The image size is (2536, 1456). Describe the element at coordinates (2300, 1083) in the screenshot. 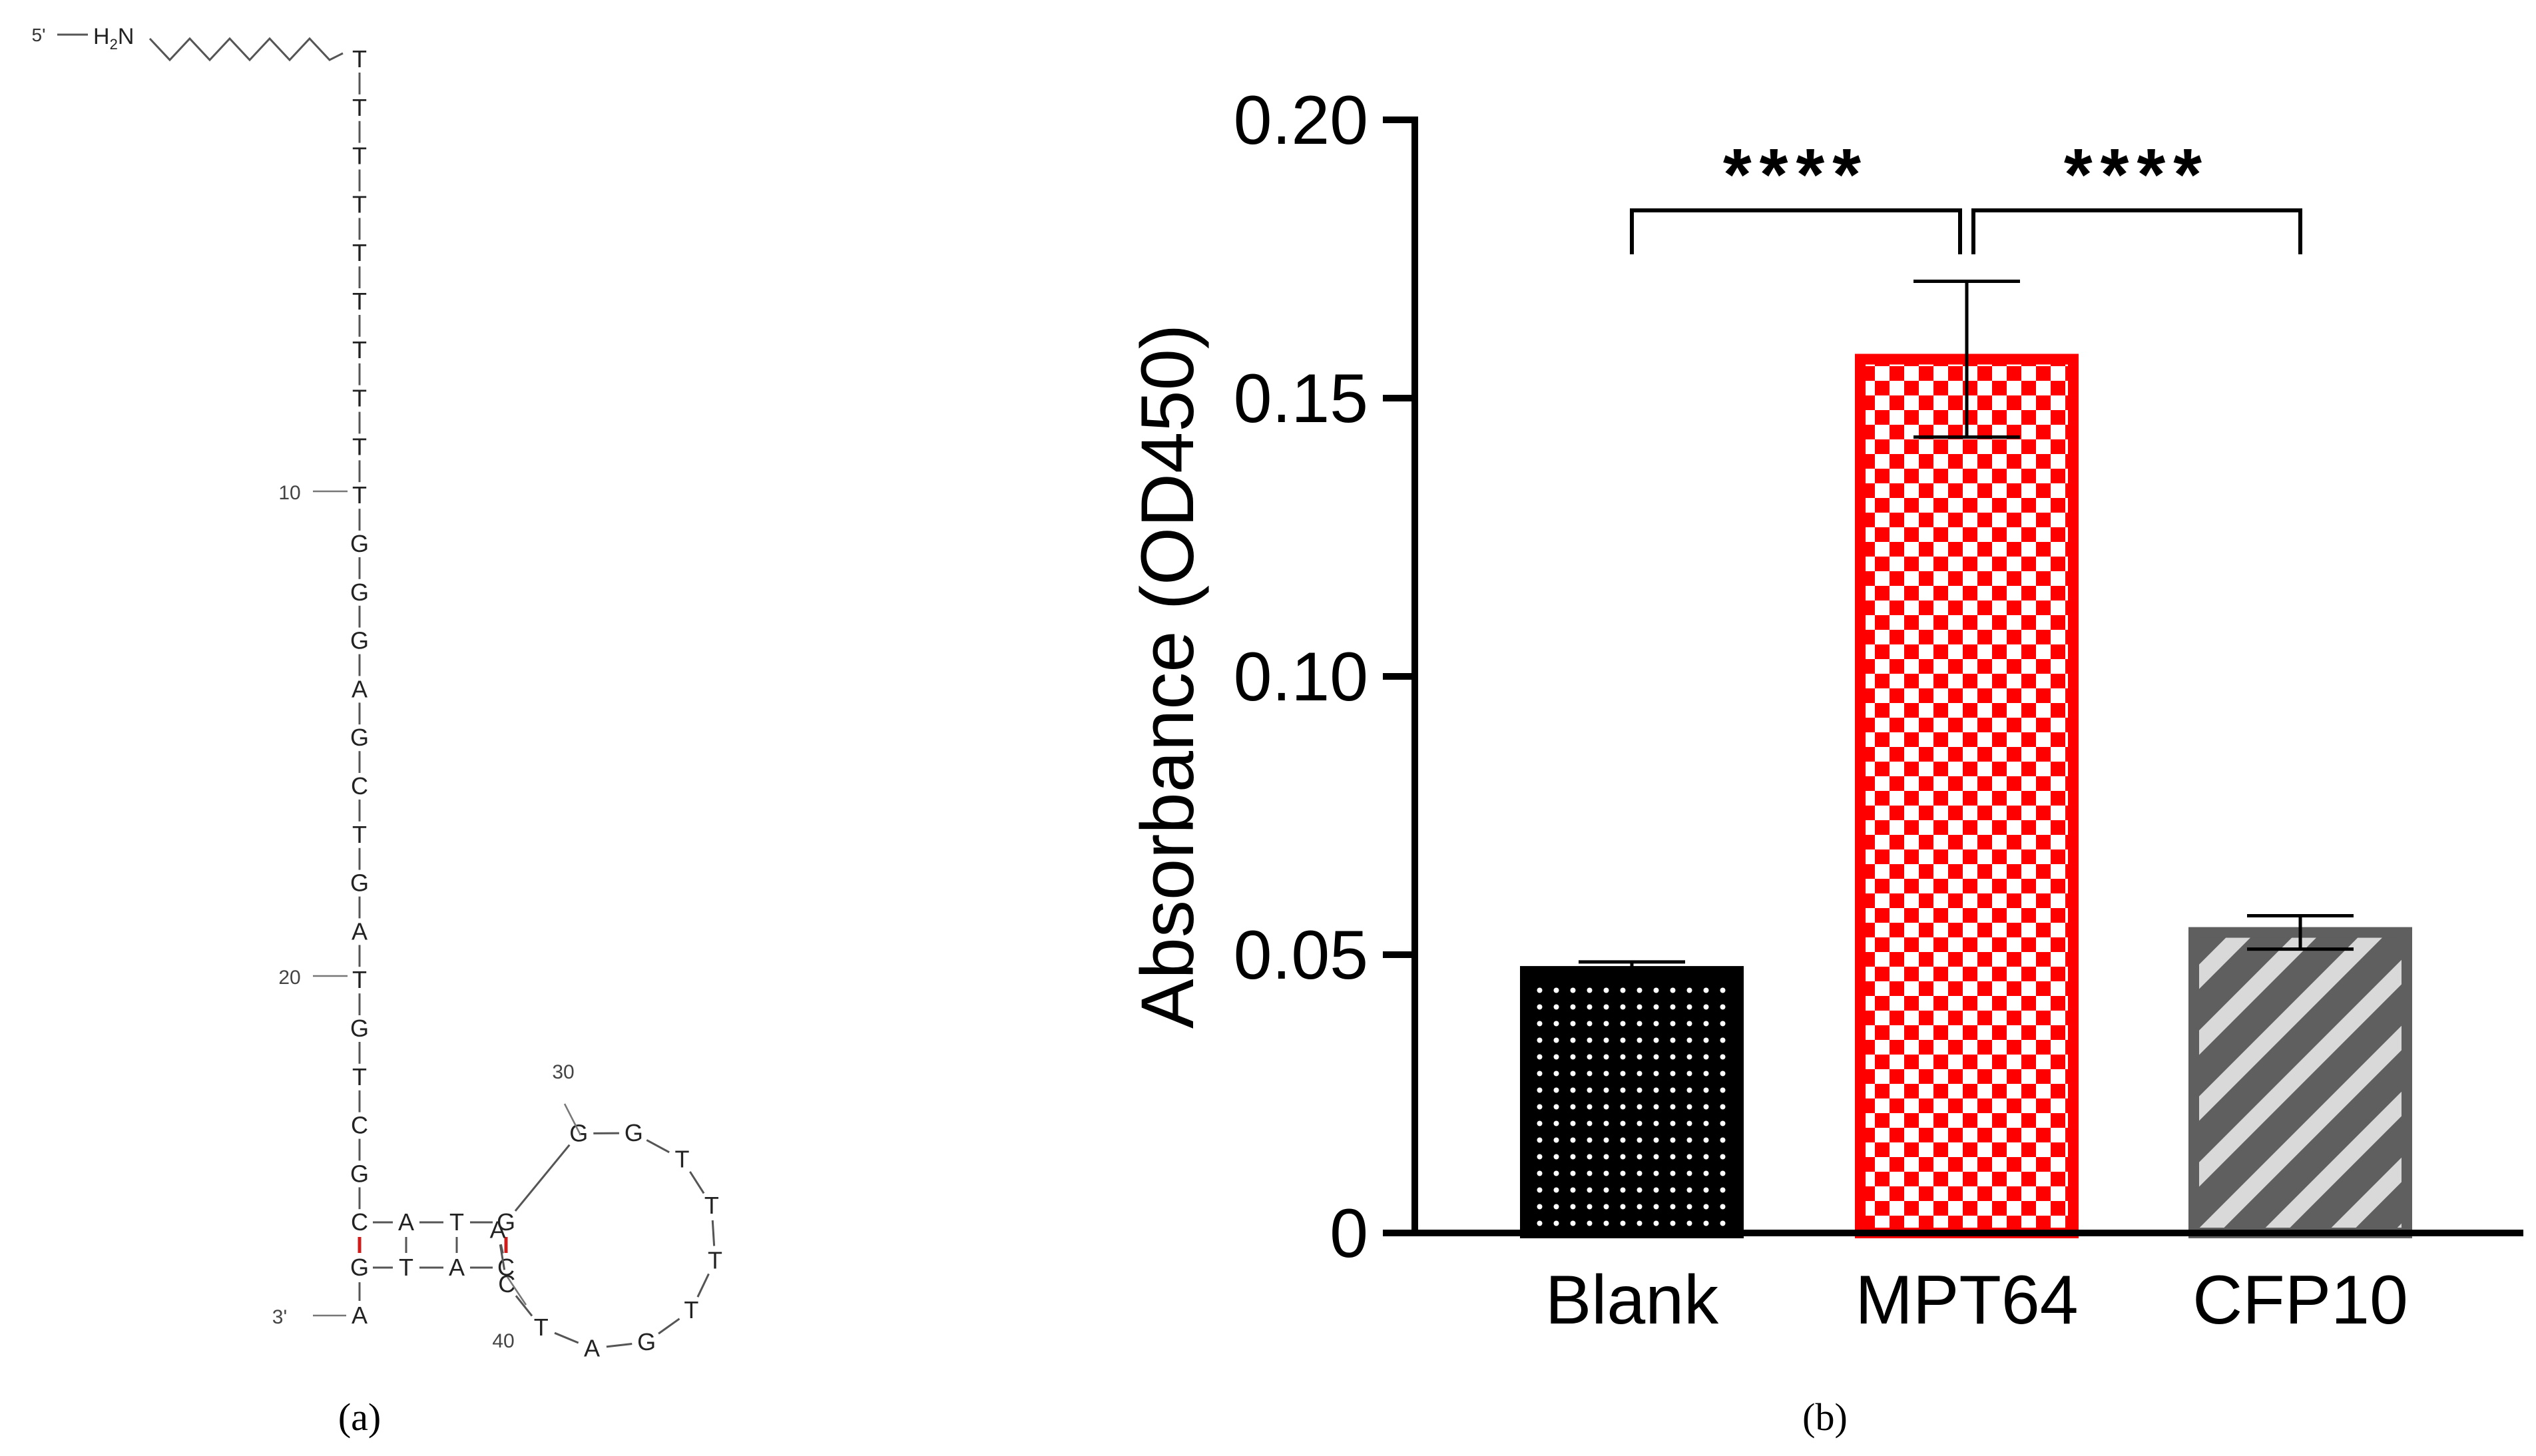

I see `bar-cfp10` at that location.